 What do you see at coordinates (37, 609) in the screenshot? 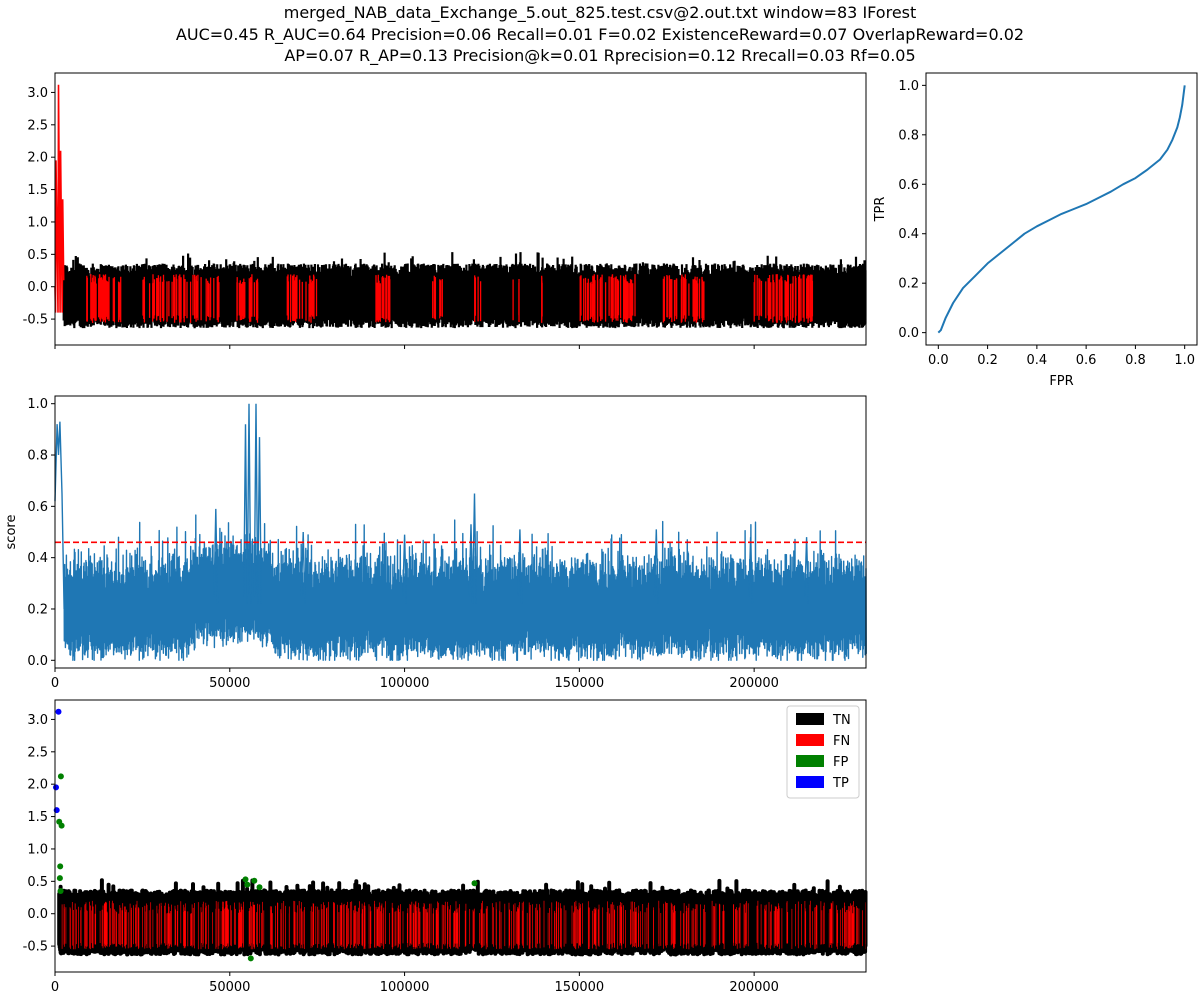
I see `score-ytick-label: 0.2` at bounding box center [37, 609].